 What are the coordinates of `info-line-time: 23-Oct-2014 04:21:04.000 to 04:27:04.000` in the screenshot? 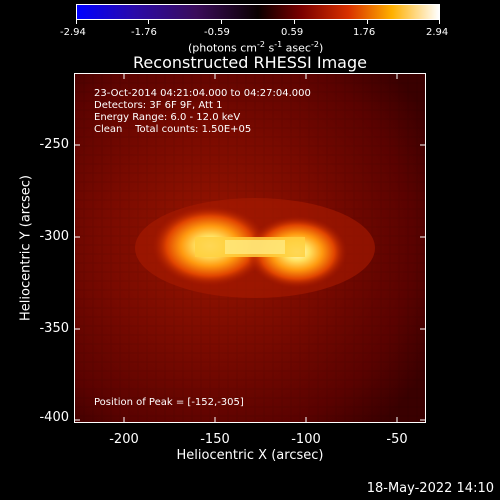 It's located at (202, 93).